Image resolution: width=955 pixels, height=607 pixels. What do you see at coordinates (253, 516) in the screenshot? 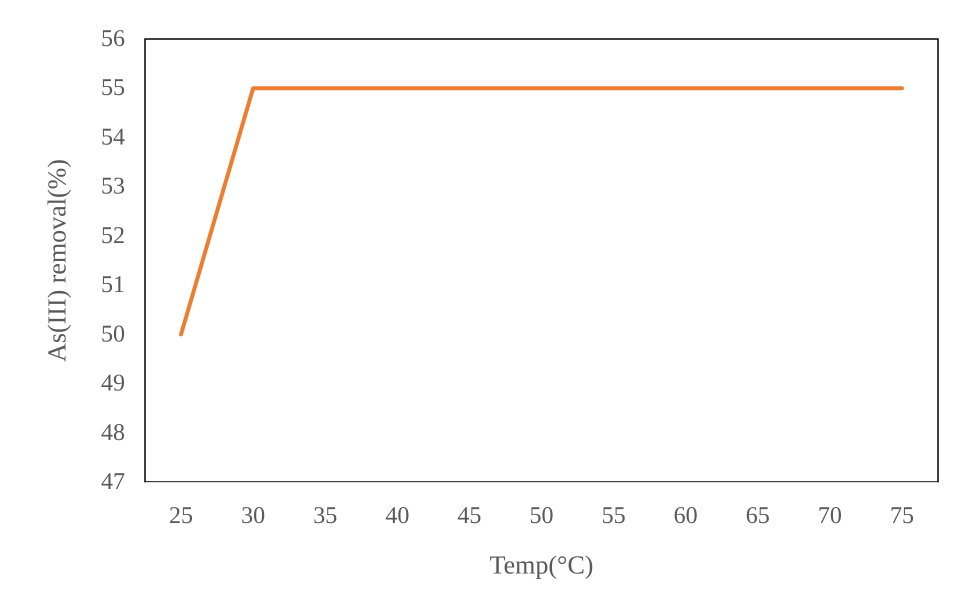
I see `x-tick-label: 30` at bounding box center [253, 516].